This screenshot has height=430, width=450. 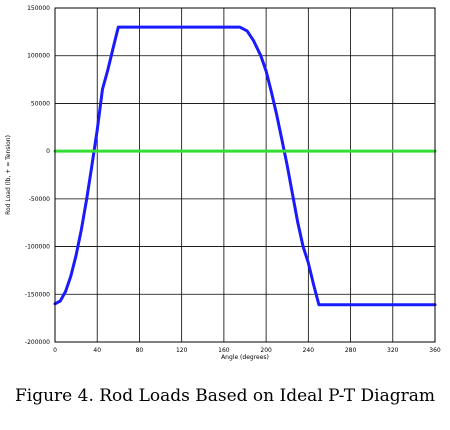 What do you see at coordinates (97, 350) in the screenshot?
I see `x-tick-label: 40` at bounding box center [97, 350].